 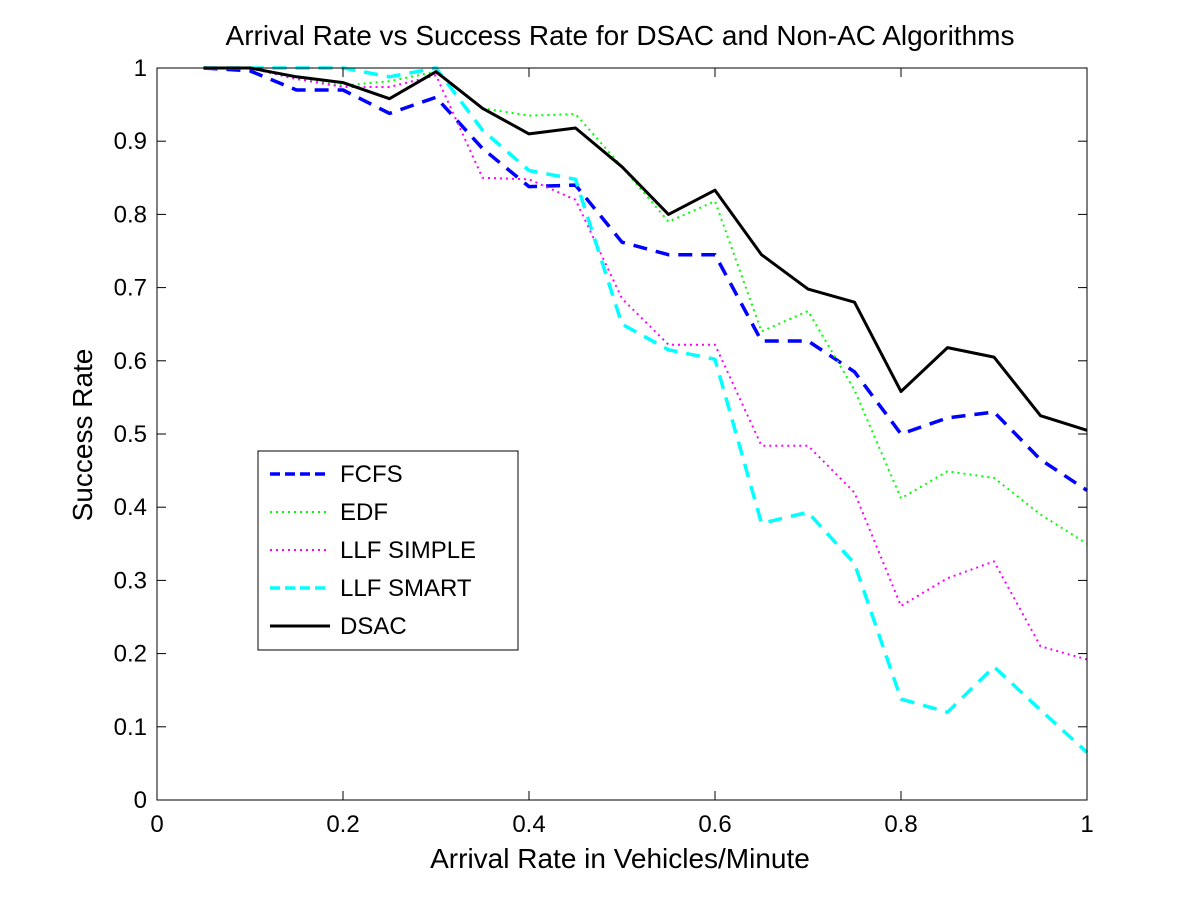 I want to click on x-tick-label: 0.2, so click(x=342, y=824).